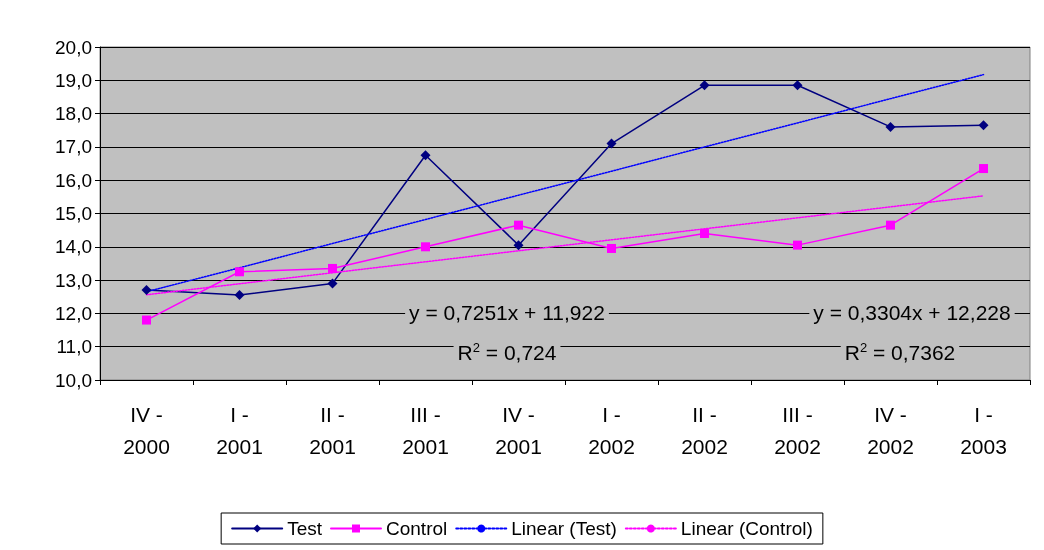 The width and height of the screenshot is (1044, 550). I want to click on y-tick-label: 18,0, so click(73, 114).